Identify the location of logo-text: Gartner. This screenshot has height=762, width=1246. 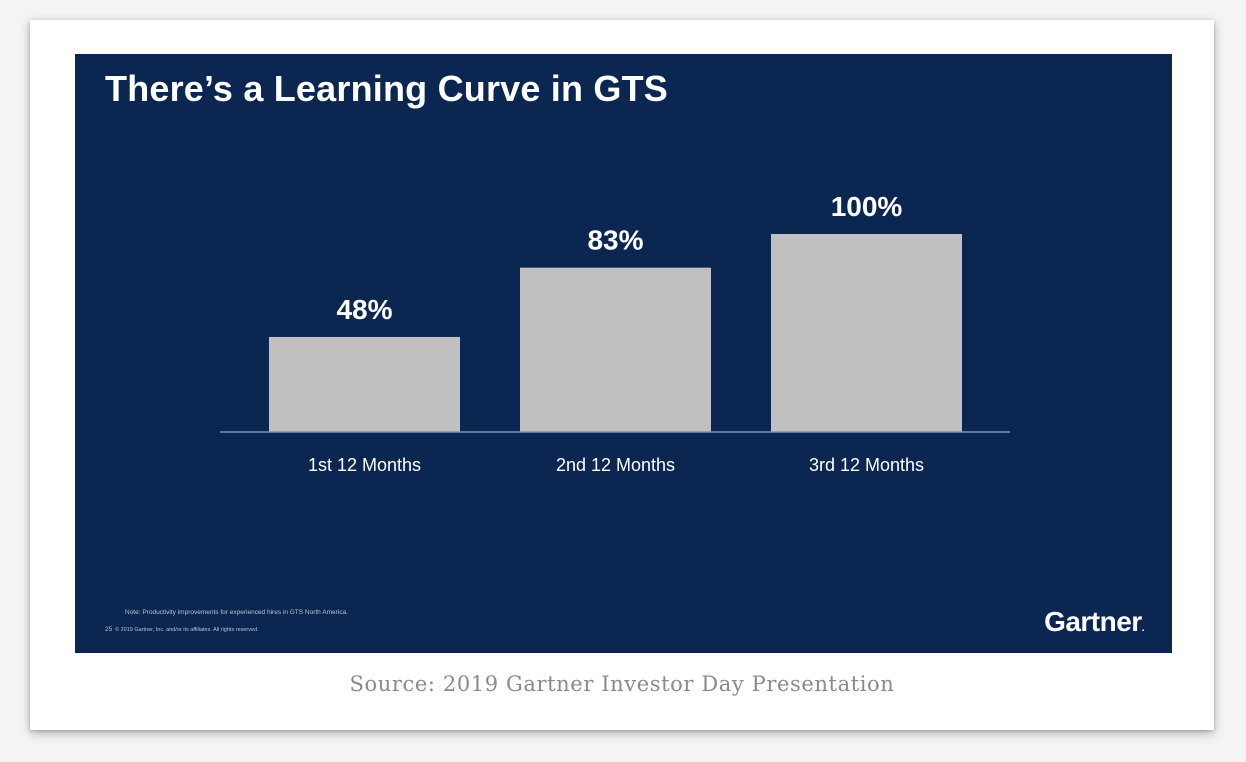
(1093, 621).